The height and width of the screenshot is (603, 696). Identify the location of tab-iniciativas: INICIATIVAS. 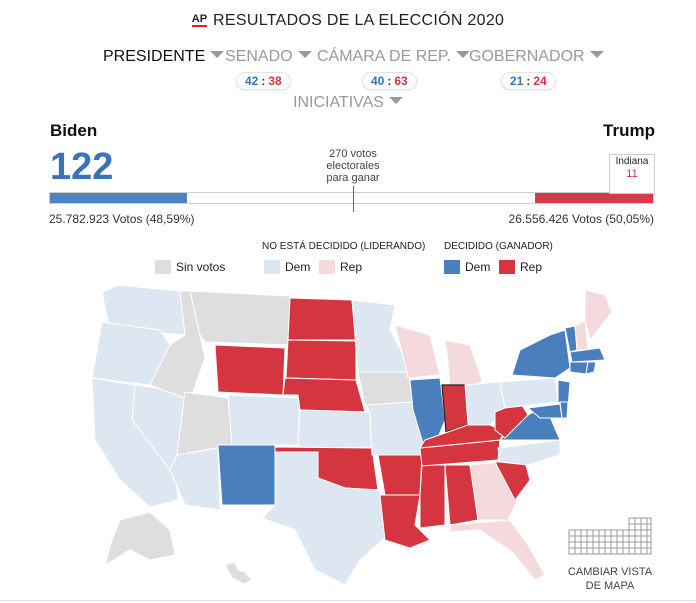
(348, 103).